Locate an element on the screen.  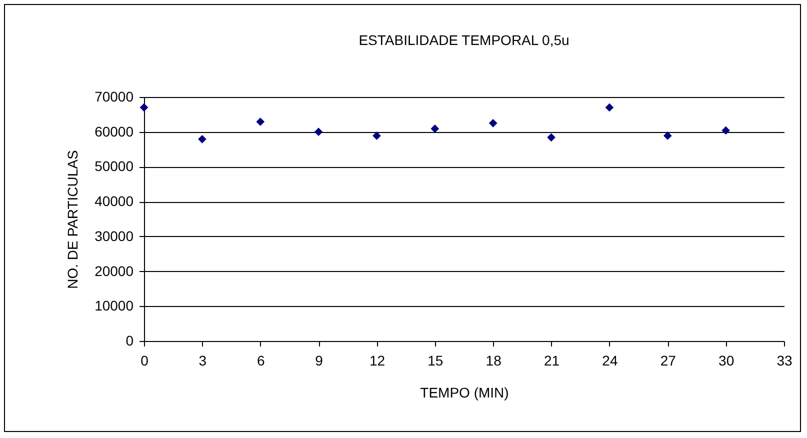
y-tick-label: 40000 is located at coordinates (114, 201).